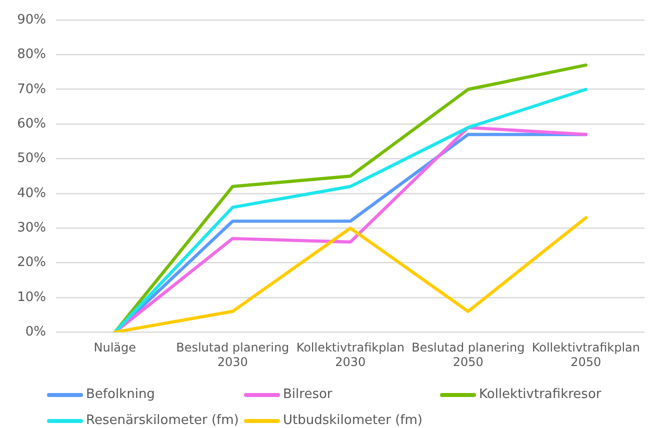 This screenshot has height=428, width=649. I want to click on y-tick-label: 60%, so click(31, 124).